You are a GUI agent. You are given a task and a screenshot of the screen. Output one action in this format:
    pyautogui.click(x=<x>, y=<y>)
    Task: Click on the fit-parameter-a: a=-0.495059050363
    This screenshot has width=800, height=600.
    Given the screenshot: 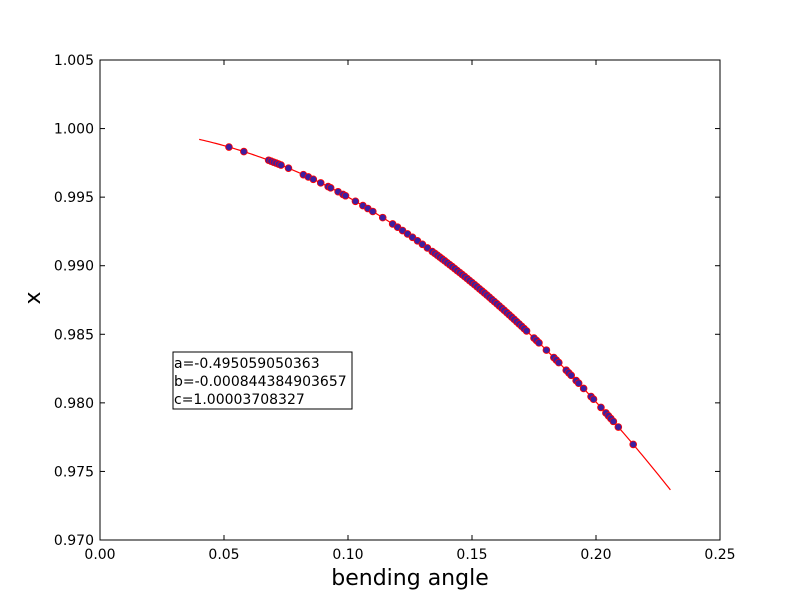 What is the action you would take?
    pyautogui.click(x=247, y=364)
    